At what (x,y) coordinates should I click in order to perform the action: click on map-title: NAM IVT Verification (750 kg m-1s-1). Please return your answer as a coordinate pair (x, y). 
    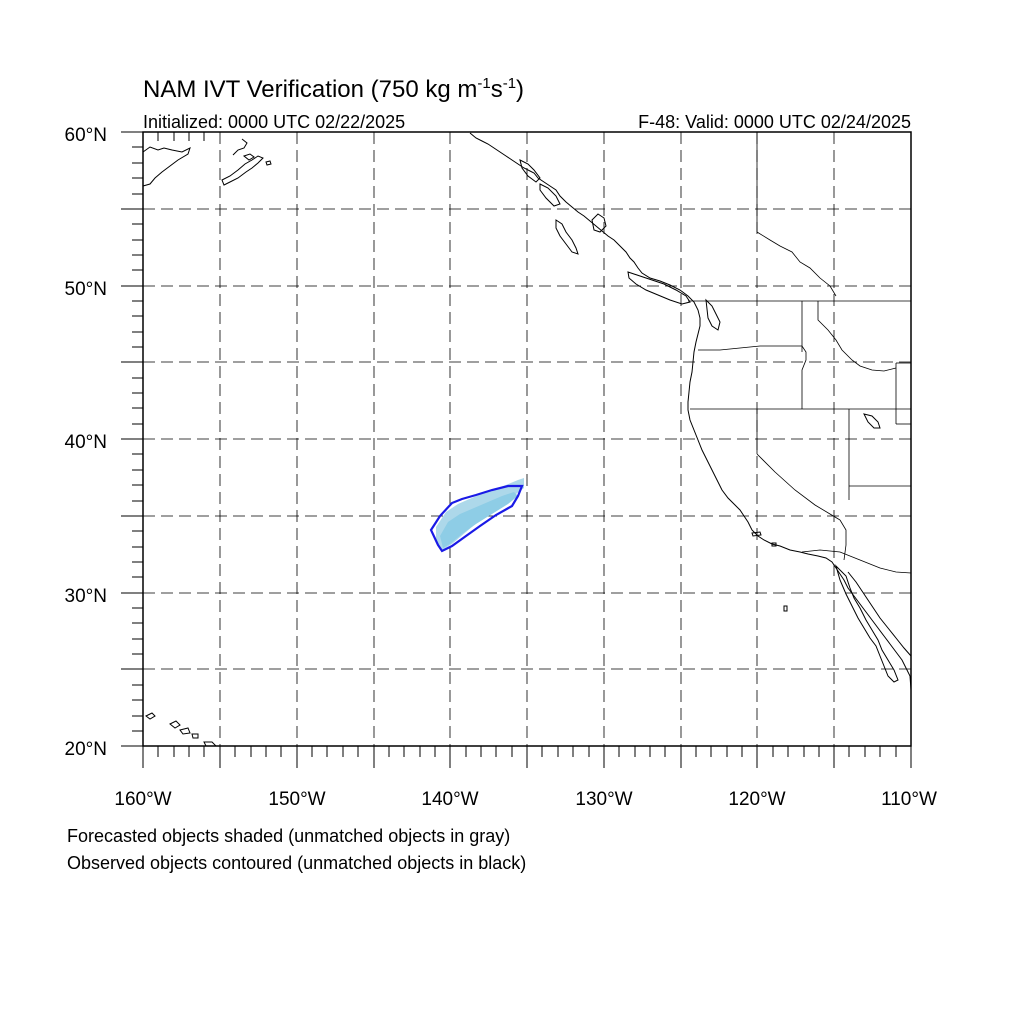
    Looking at the image, I should click on (333, 89).